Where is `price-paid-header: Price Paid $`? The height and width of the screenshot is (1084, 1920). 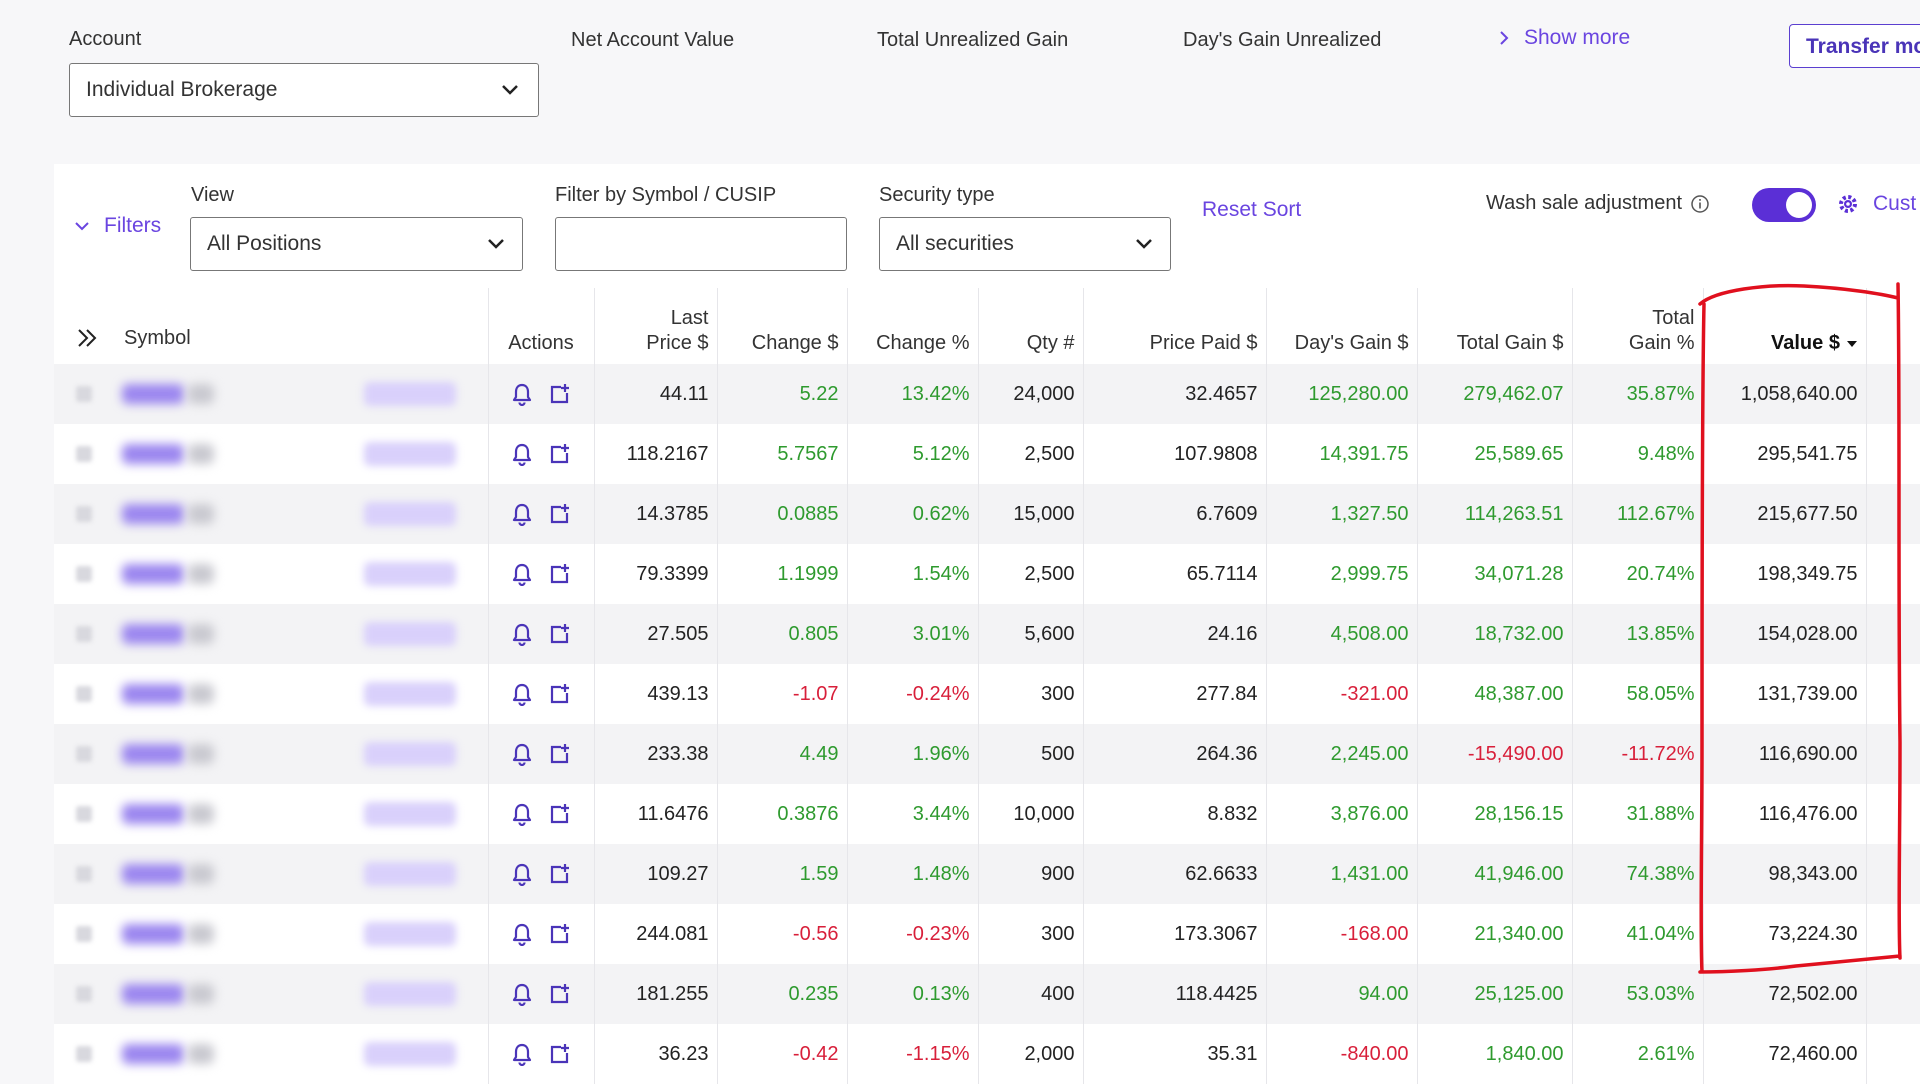 price-paid-header: Price Paid $ is located at coordinates (1174, 326).